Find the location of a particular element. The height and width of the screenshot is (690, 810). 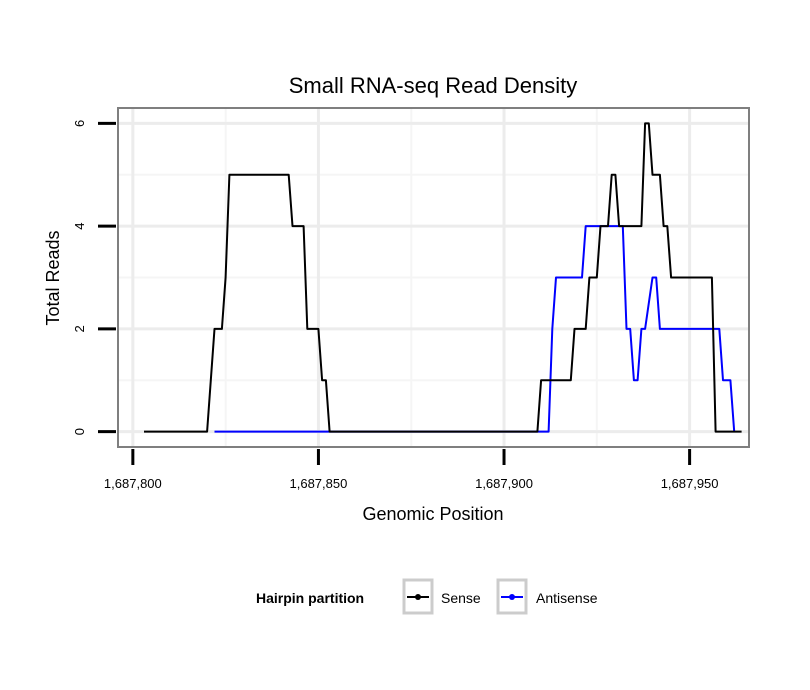

y-tick-label: 6 is located at coordinates (79, 123).